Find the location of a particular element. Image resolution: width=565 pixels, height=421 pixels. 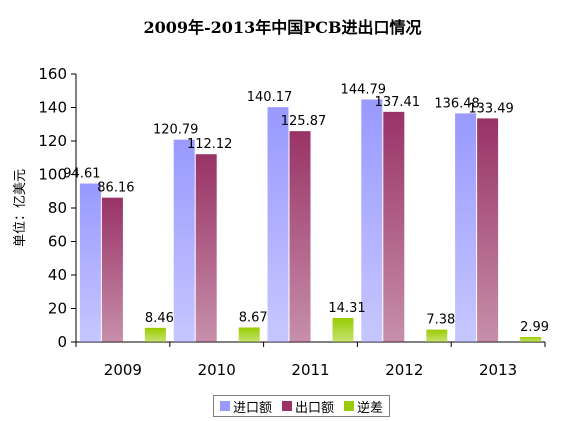

bar-出口额-2011 is located at coordinates (300, 236).